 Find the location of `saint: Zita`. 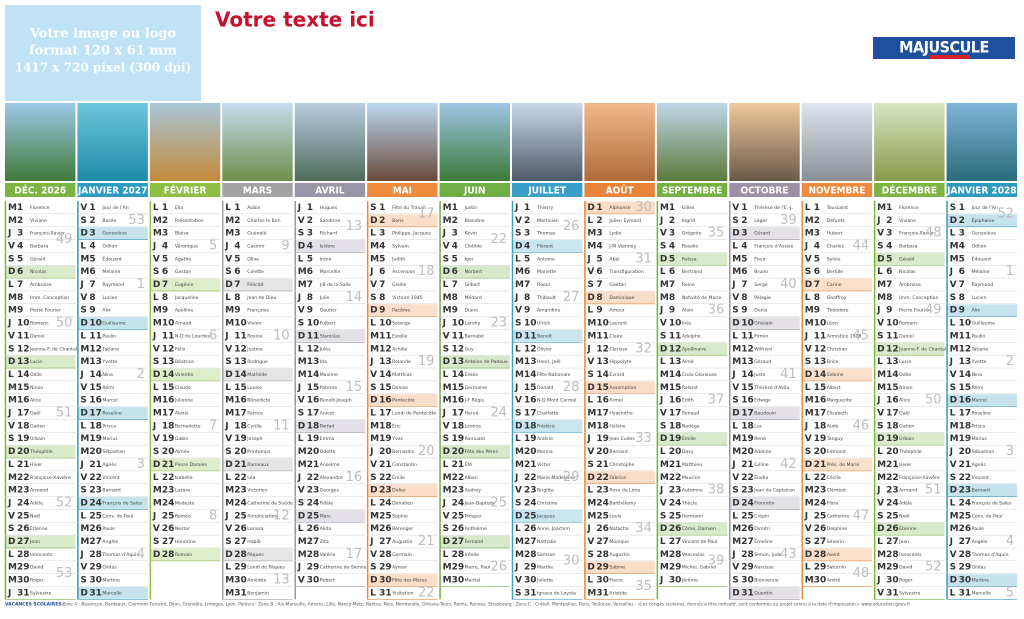

saint: Zita is located at coordinates (324, 542).